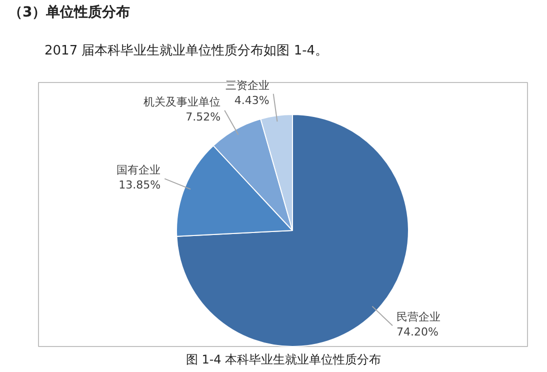  What do you see at coordinates (203, 117) in the screenshot?
I see `data-label: 7.52%` at bounding box center [203, 117].